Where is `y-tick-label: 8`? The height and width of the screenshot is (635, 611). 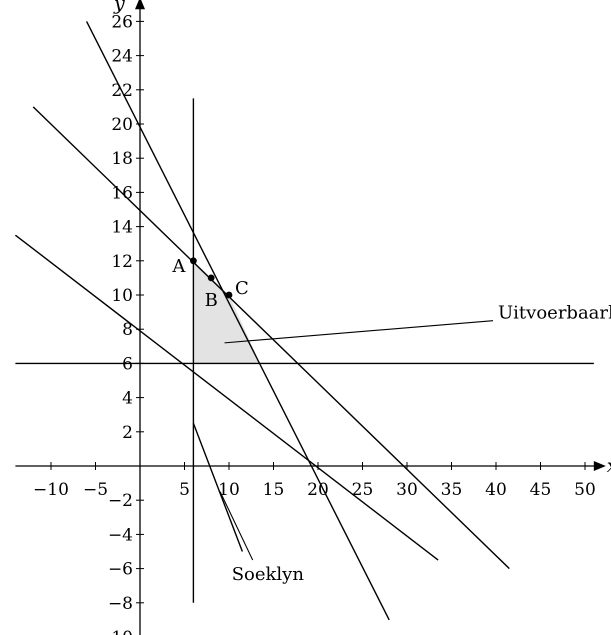 y-tick-label: 8 is located at coordinates (127, 330).